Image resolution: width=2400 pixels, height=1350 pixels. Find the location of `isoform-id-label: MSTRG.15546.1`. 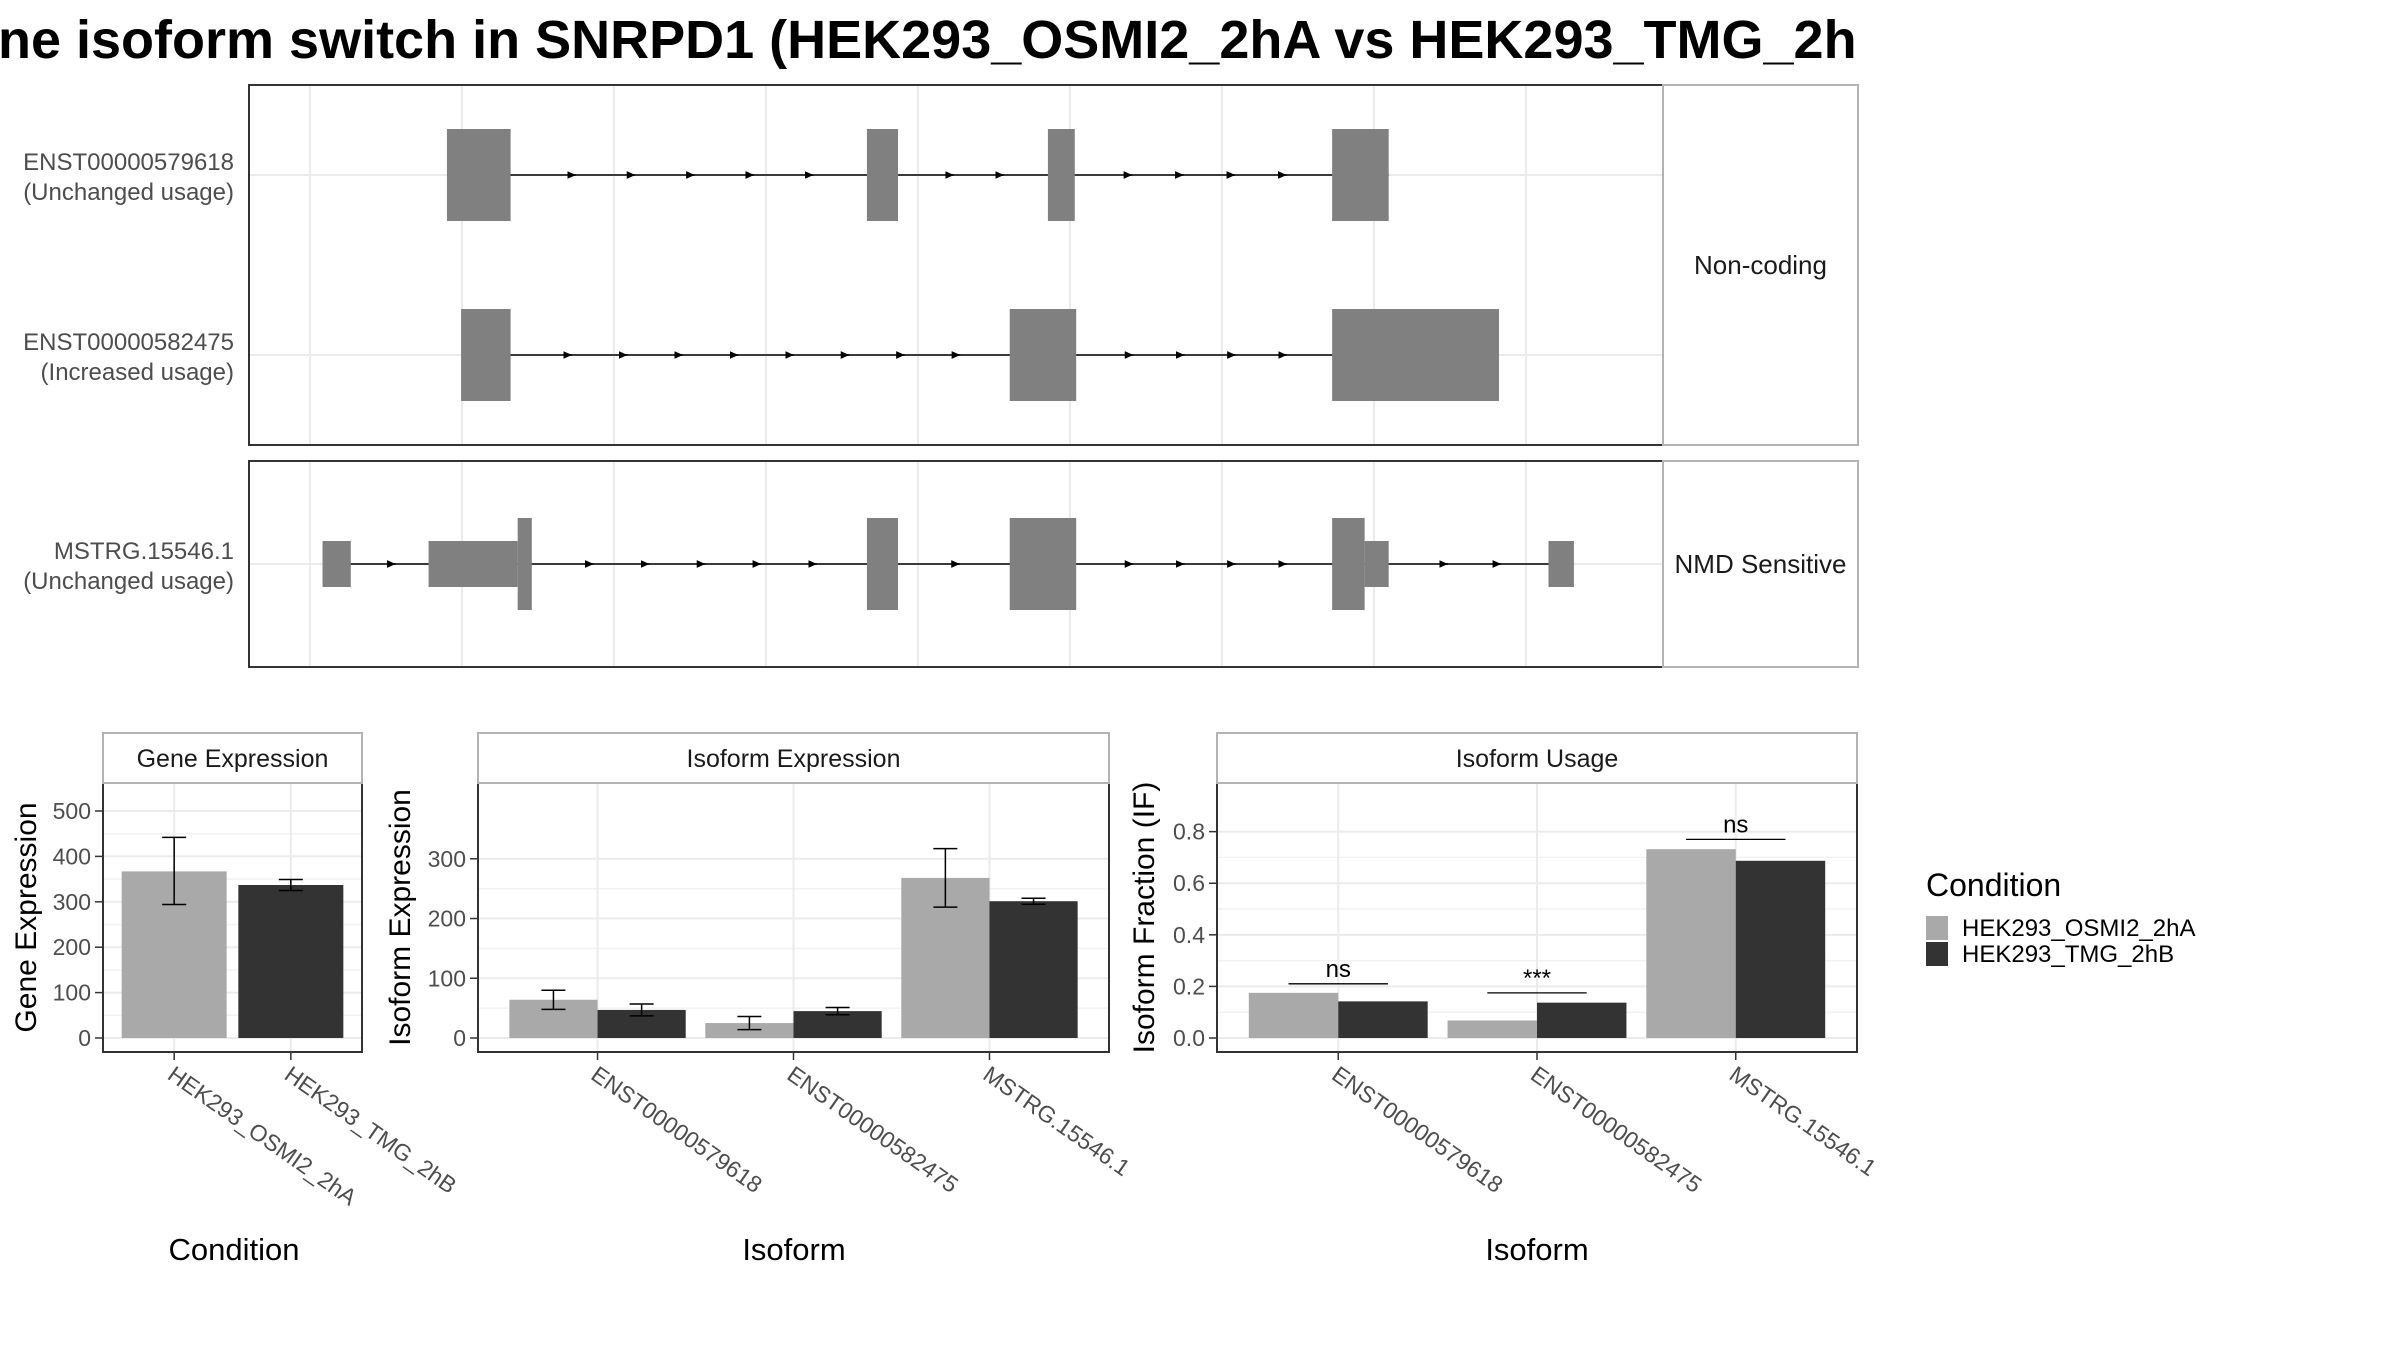

isoform-id-label: MSTRG.15546.1 is located at coordinates (144, 551).